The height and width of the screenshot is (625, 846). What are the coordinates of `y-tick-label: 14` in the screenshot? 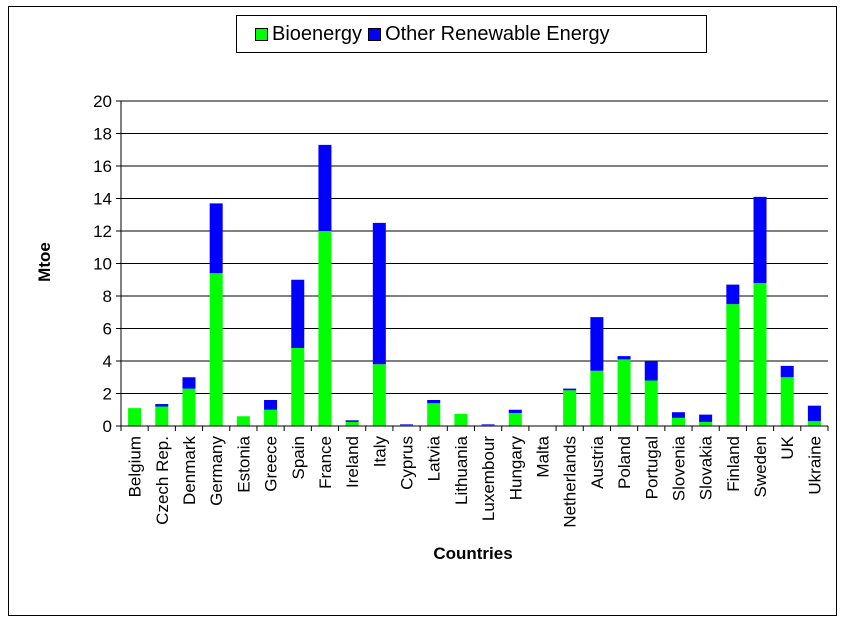 It's located at (102, 199).